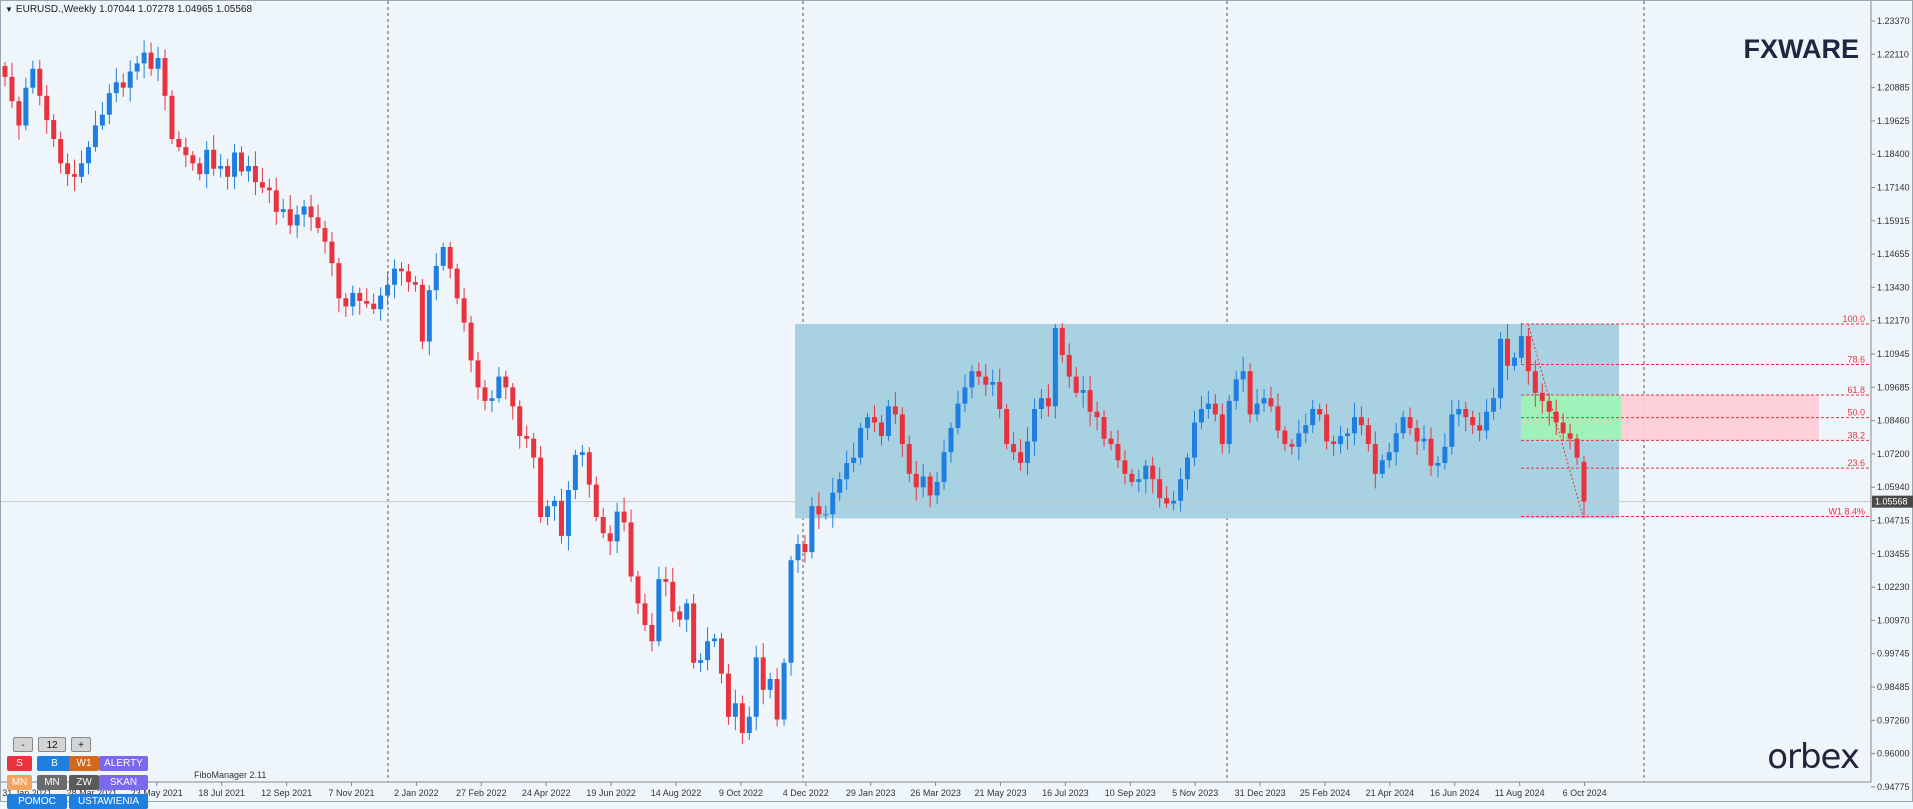 Image resolution: width=1913 pixels, height=809 pixels. I want to click on price-axis-label: 0.97260, so click(1893, 720).